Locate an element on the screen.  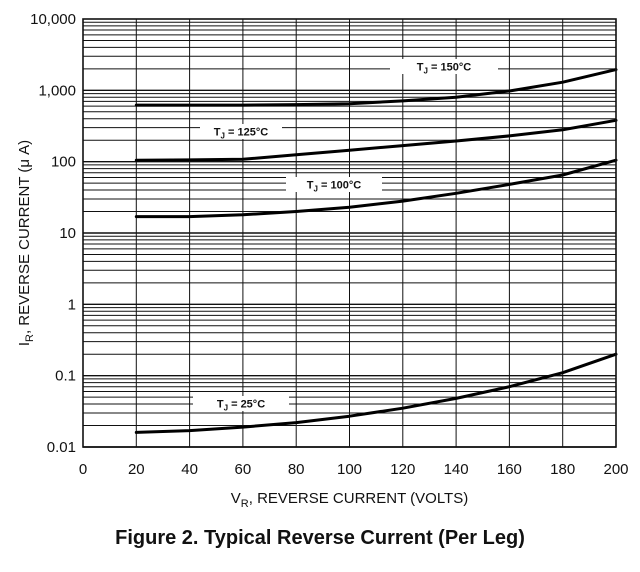
y-tick-label: 10 is located at coordinates (67, 233).